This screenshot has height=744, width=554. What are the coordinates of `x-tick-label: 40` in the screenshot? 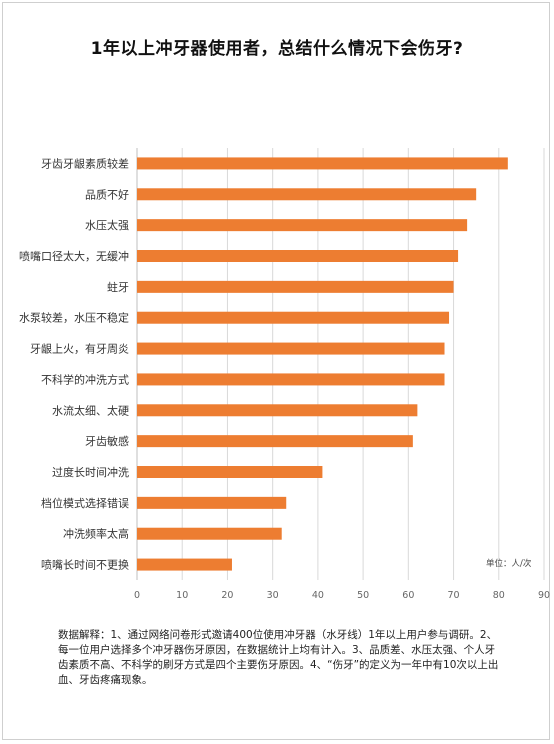 It's located at (318, 595).